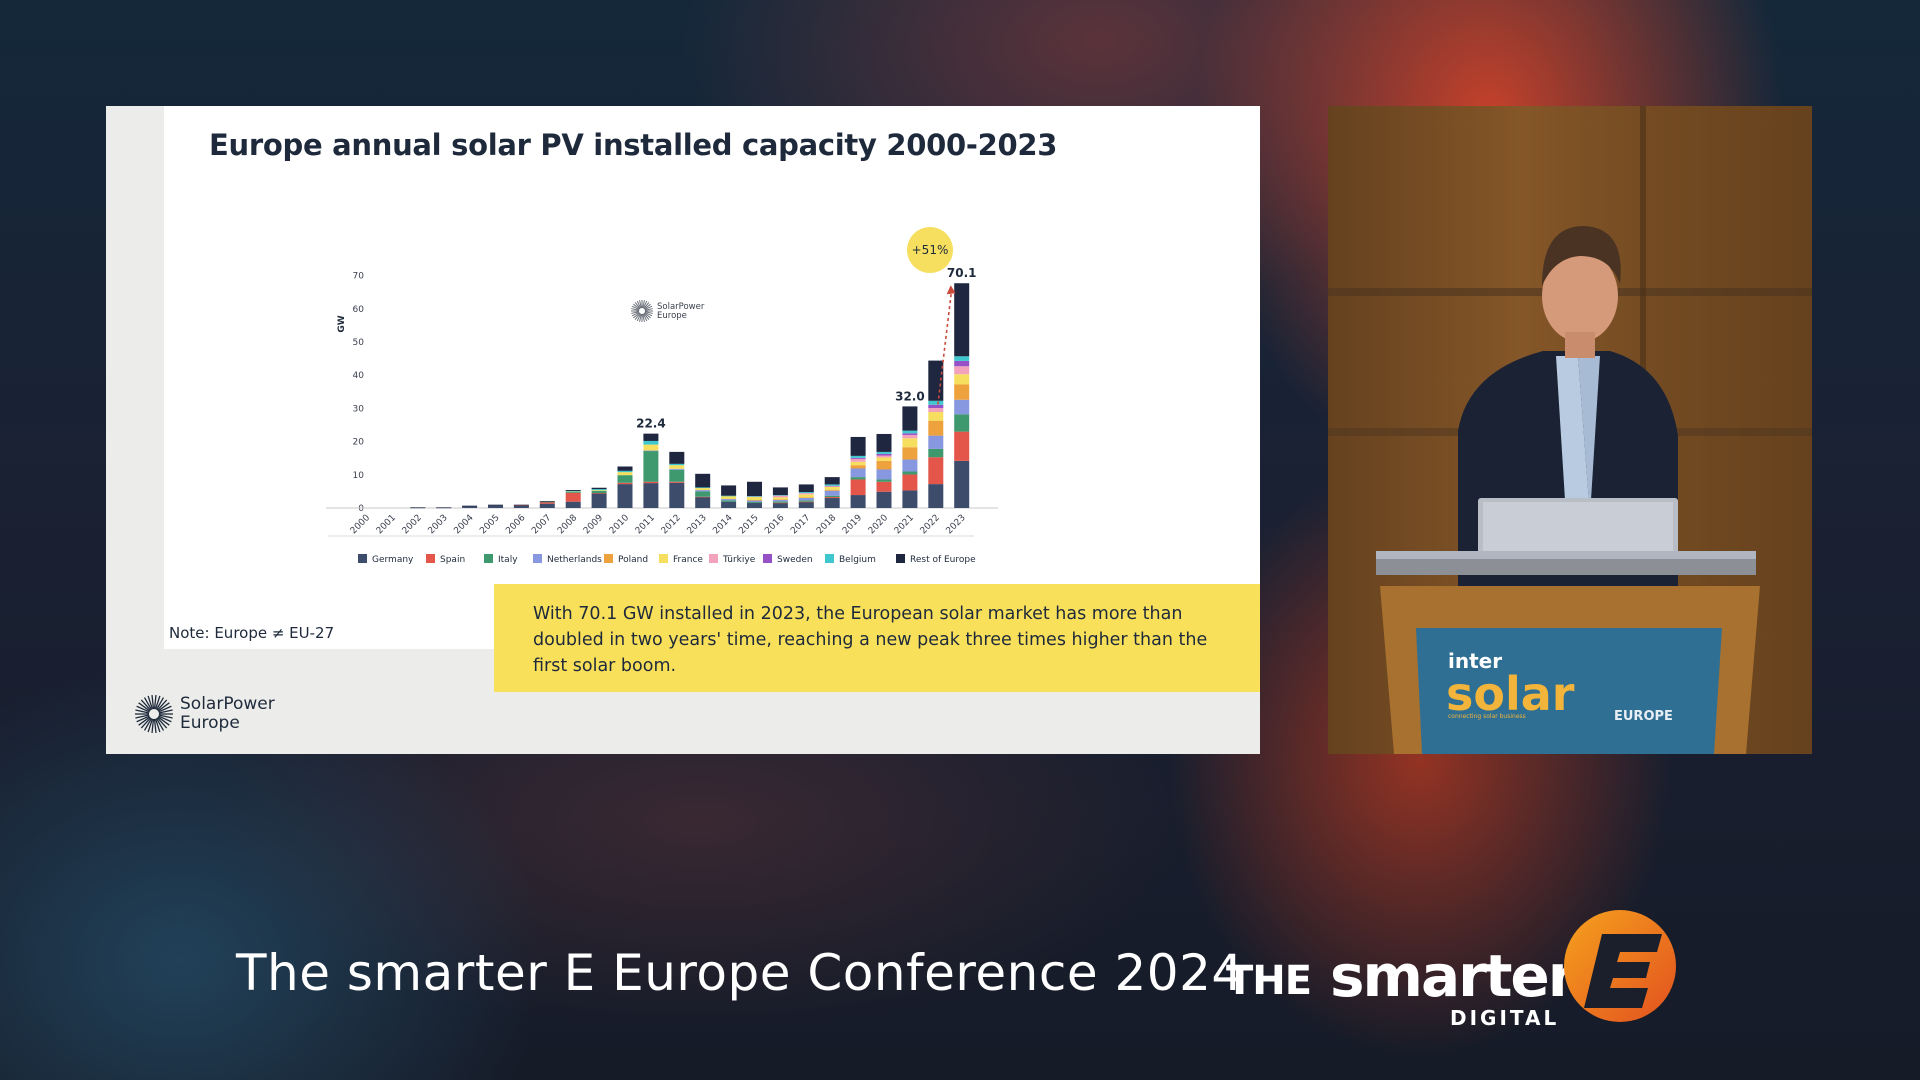  Describe the element at coordinates (1505, 1018) in the screenshot. I see `brand-digital: DIGITAL` at that location.